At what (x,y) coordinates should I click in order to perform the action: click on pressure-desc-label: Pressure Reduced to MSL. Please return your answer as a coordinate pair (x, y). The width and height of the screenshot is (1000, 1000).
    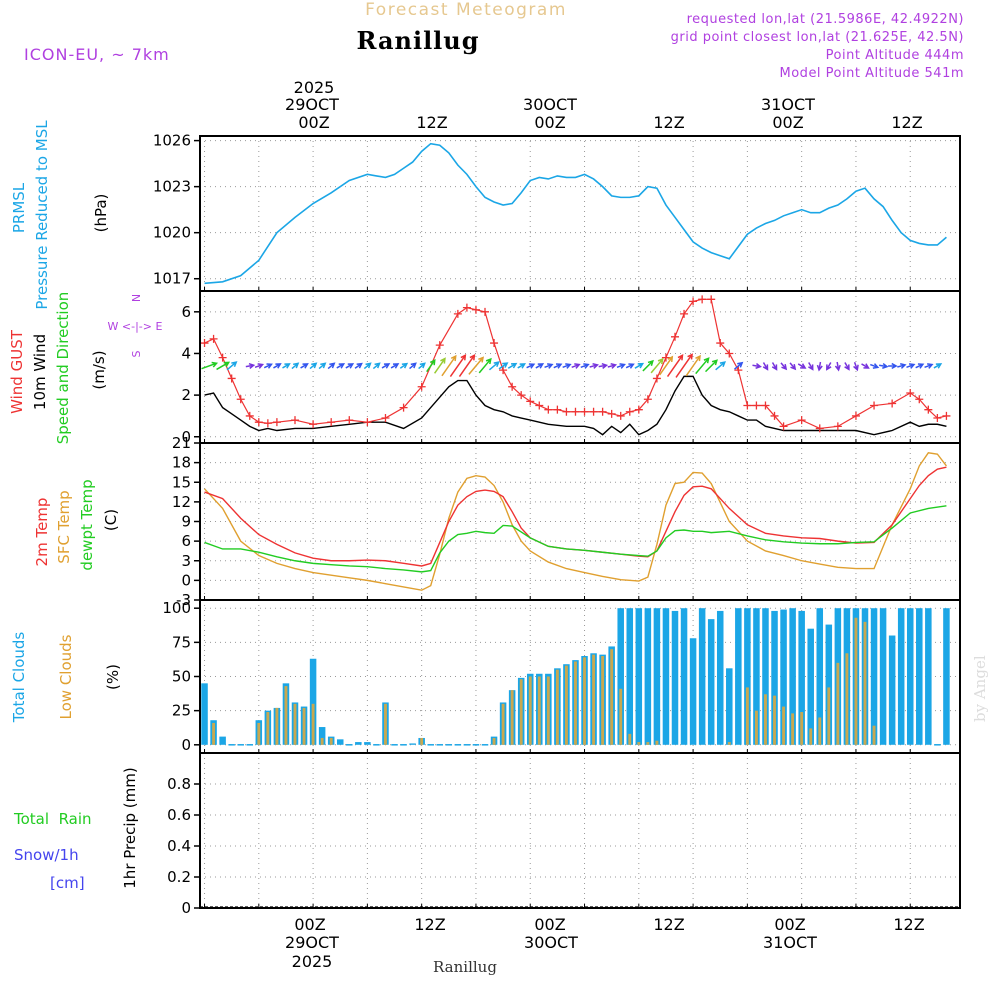
    Looking at the image, I should click on (42, 215).